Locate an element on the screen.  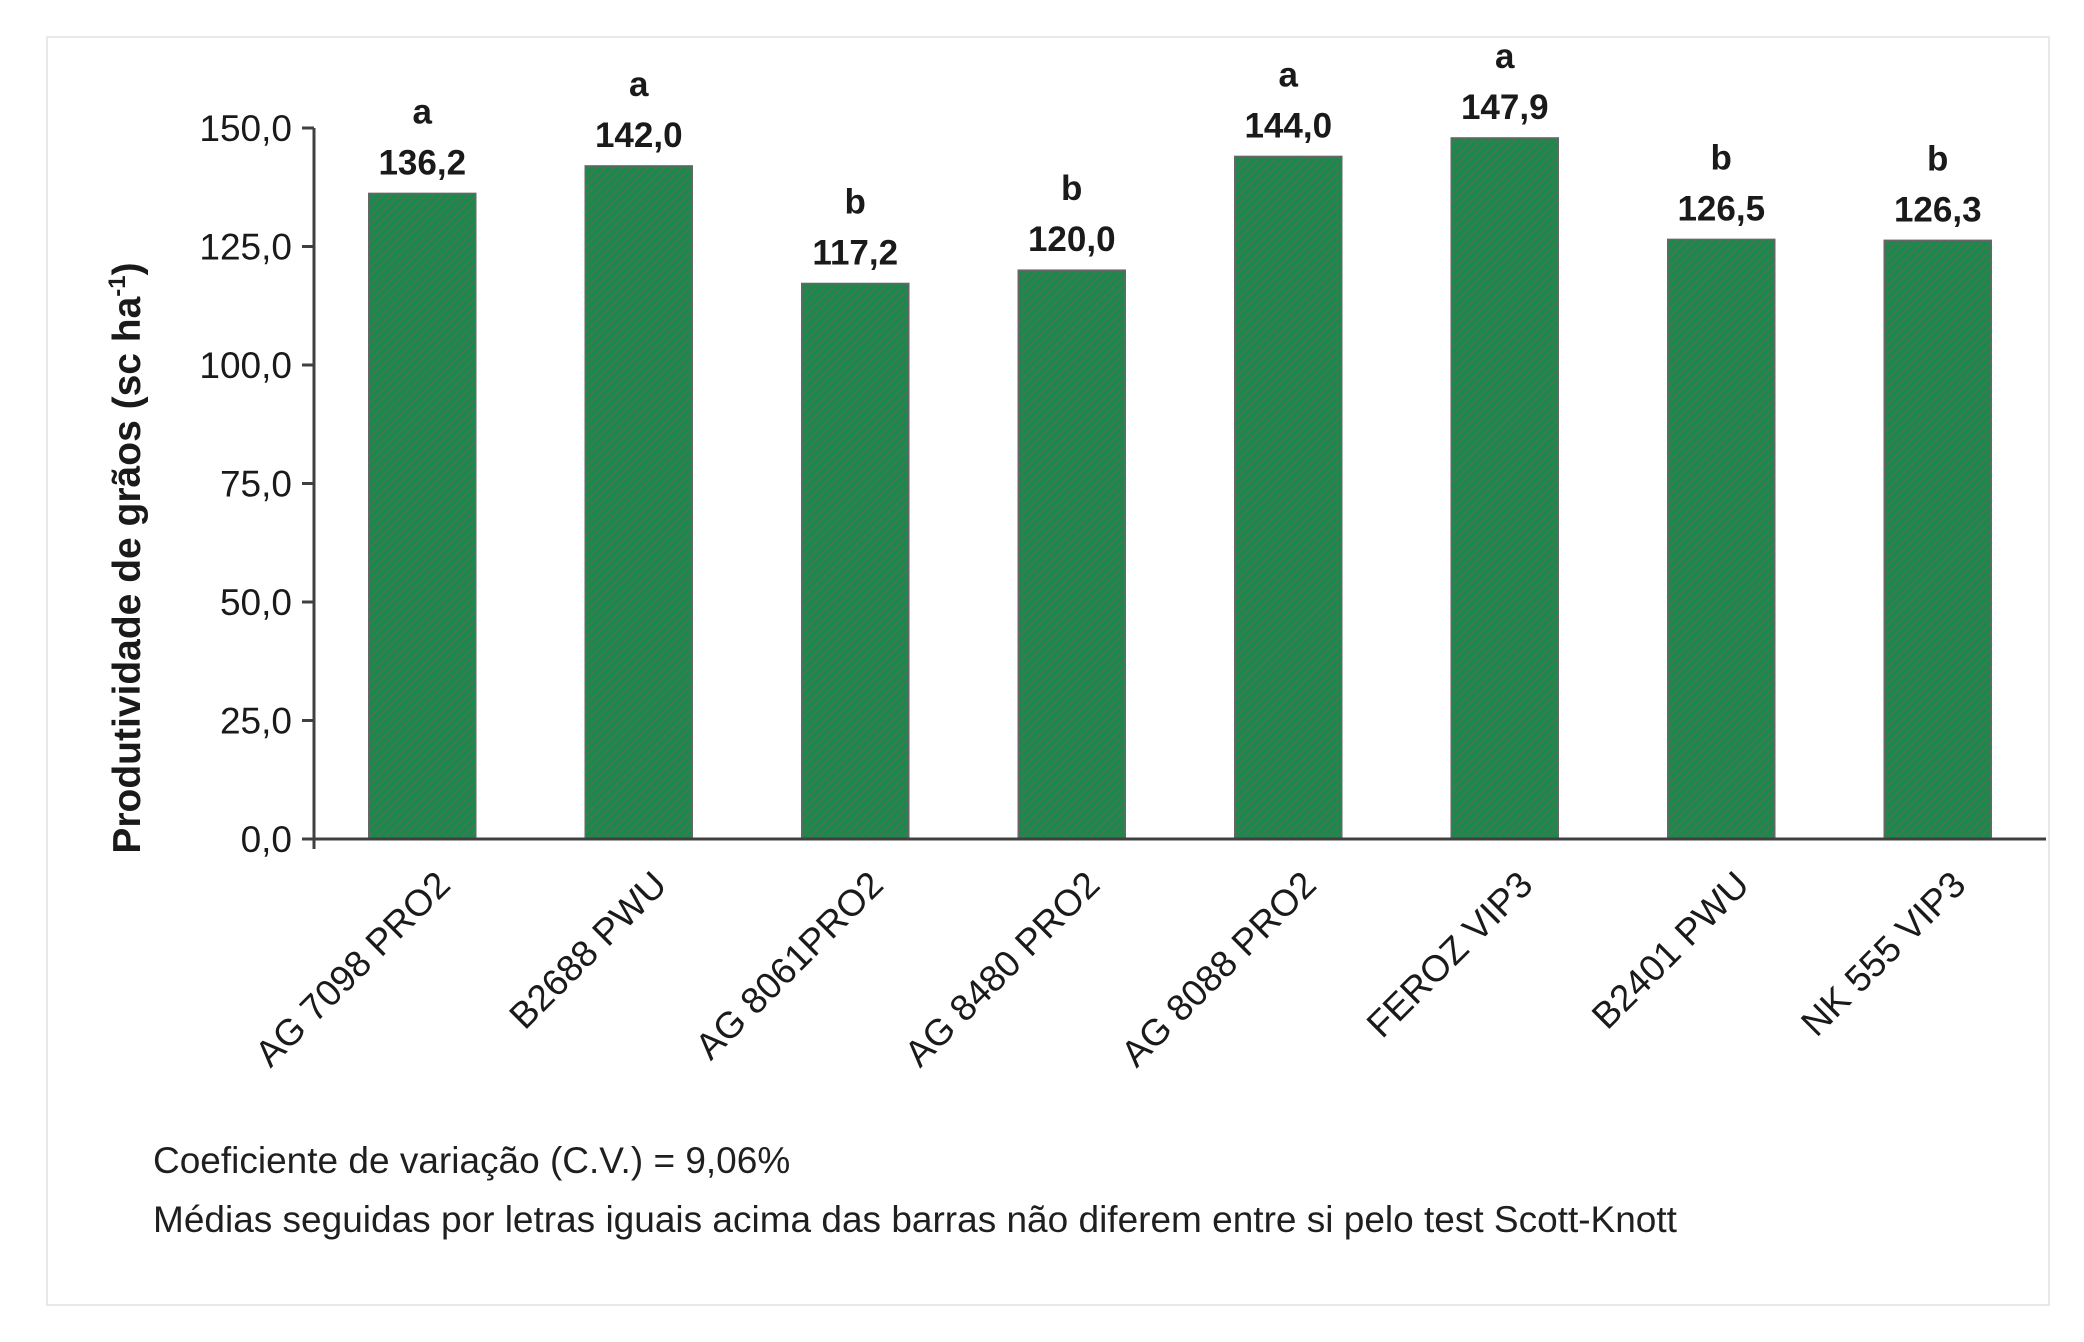
y-axis: 0,0 25,0 50,0 75,0 100,0 125,0 150,0 is located at coordinates (256, 484).